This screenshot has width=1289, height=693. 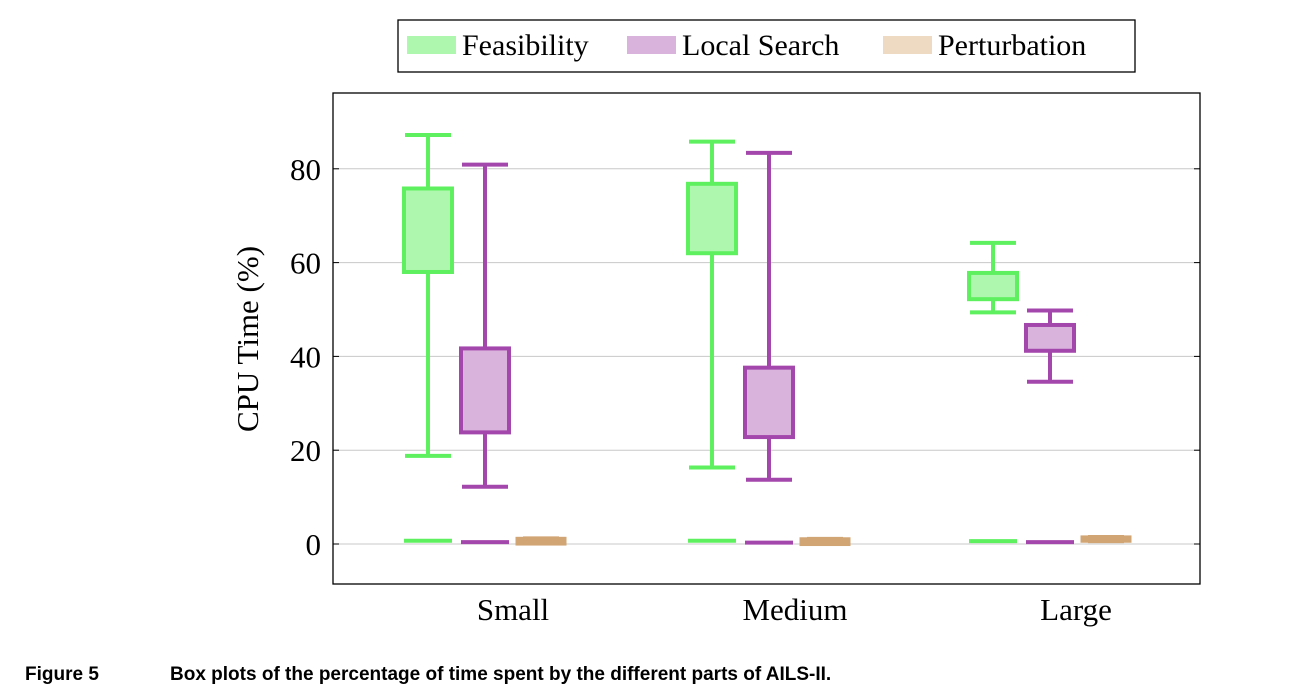 I want to click on caption-figure-number: Figure 5, so click(x=62, y=674).